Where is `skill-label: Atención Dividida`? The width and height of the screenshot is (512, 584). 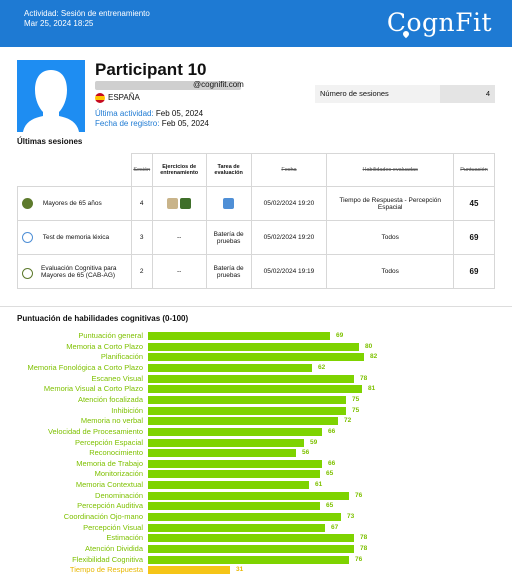 skill-label: Atención Dividida is located at coordinates (114, 548).